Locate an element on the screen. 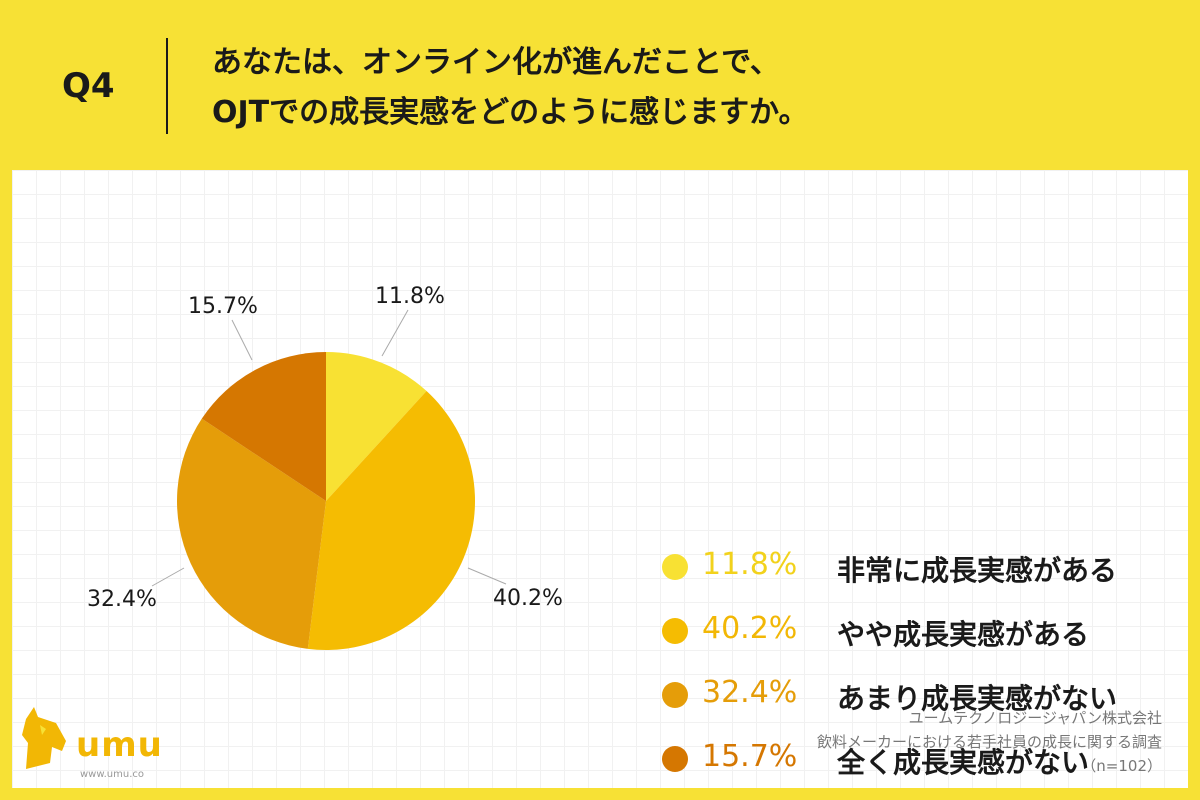  source-sample-size: （n=102） is located at coordinates (1121, 766).